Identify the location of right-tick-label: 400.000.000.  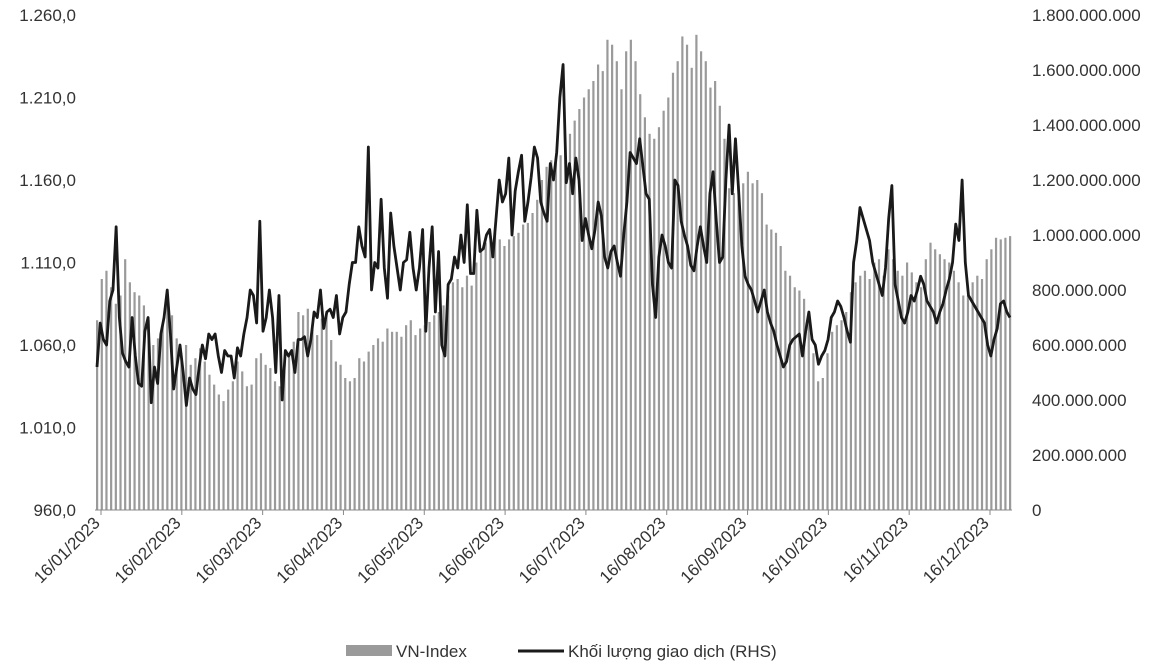
(1079, 400).